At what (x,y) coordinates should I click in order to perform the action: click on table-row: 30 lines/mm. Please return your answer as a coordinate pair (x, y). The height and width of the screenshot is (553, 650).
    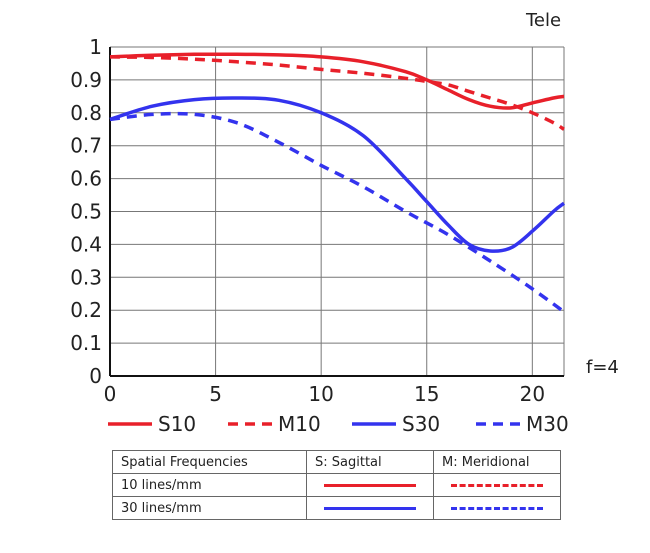
    Looking at the image, I should click on (336, 508).